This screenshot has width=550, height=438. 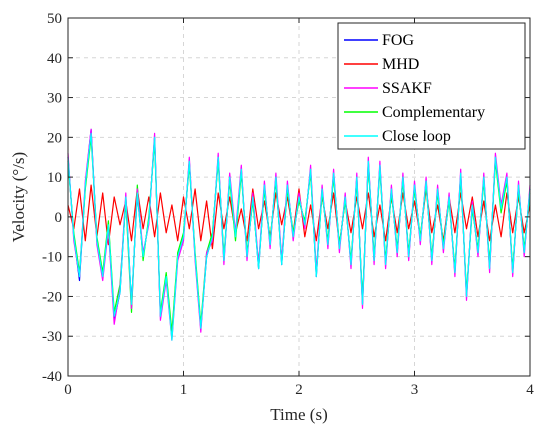 I want to click on y-tick-label: 20, so click(x=54, y=138).